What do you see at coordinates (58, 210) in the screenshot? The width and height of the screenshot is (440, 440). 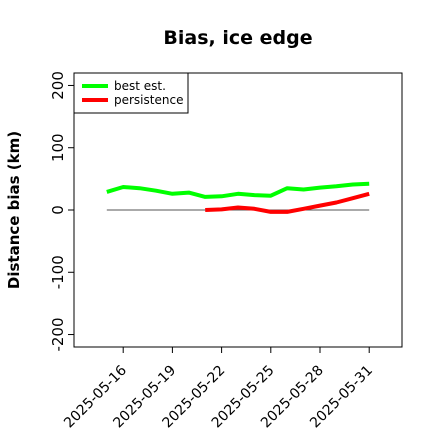 I see `y-tick-label: 0` at bounding box center [58, 210].